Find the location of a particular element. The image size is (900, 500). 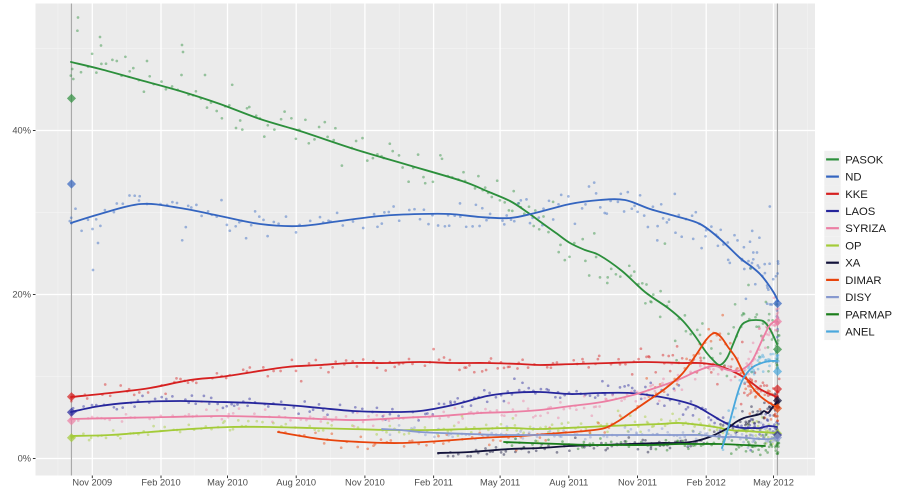

svg-text: SYRIZA is located at coordinates (865, 229).